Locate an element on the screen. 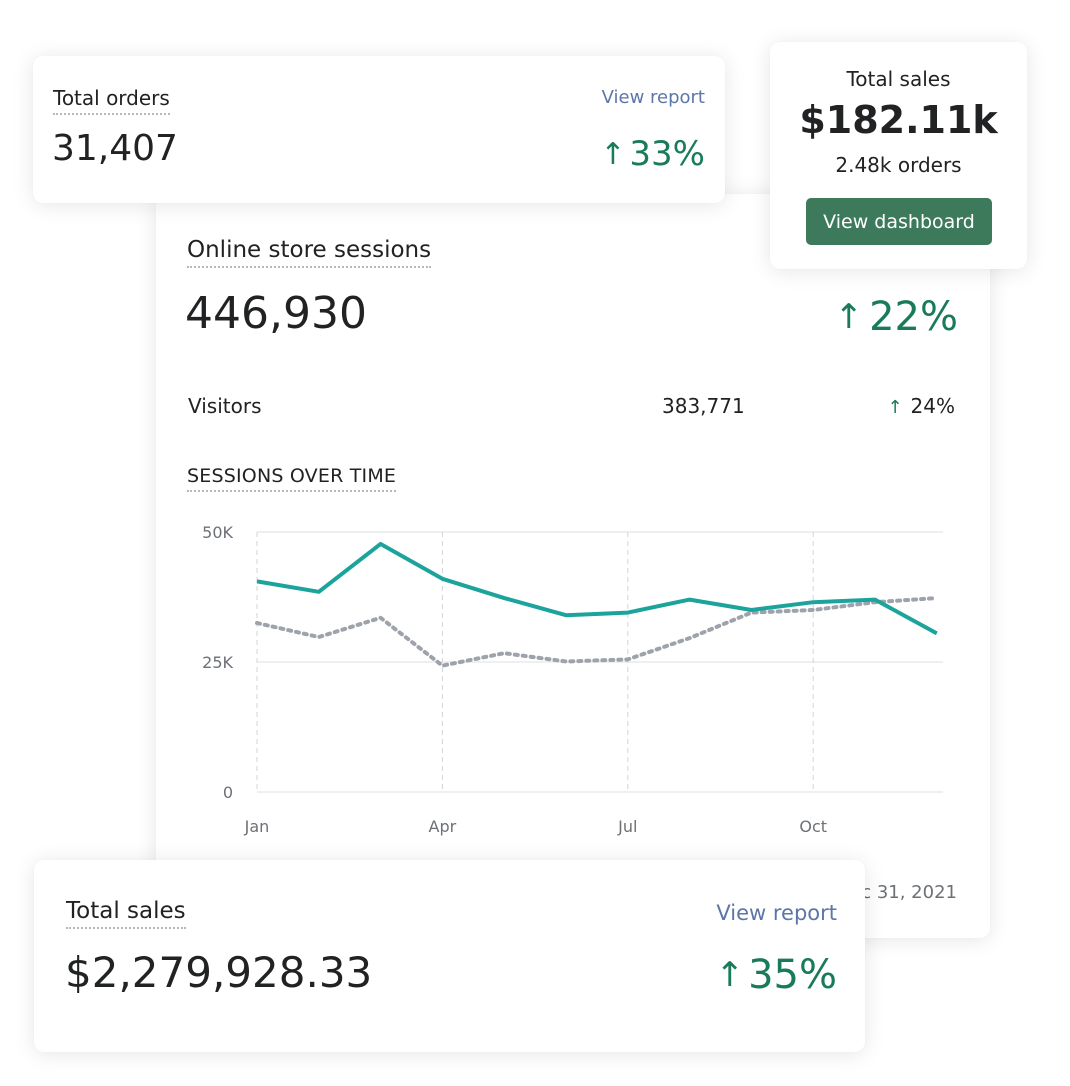 This screenshot has height=1086, width=1070. y-tick-label: 0 is located at coordinates (228, 792).